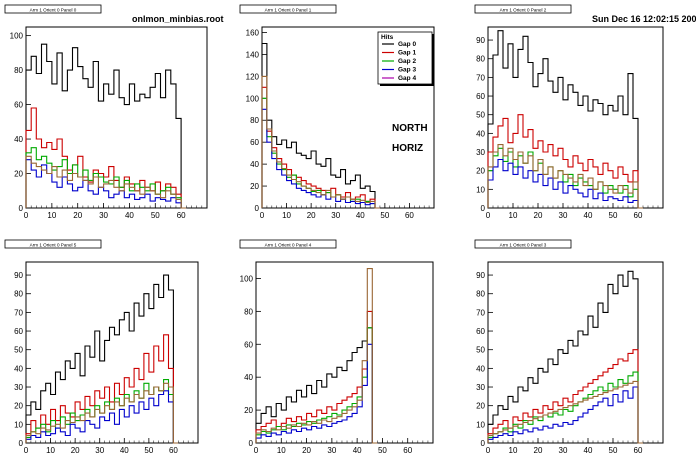 This screenshot has height=472, width=696. Describe the element at coordinates (565, 415) in the screenshot. I see `series-gap3` at that location.